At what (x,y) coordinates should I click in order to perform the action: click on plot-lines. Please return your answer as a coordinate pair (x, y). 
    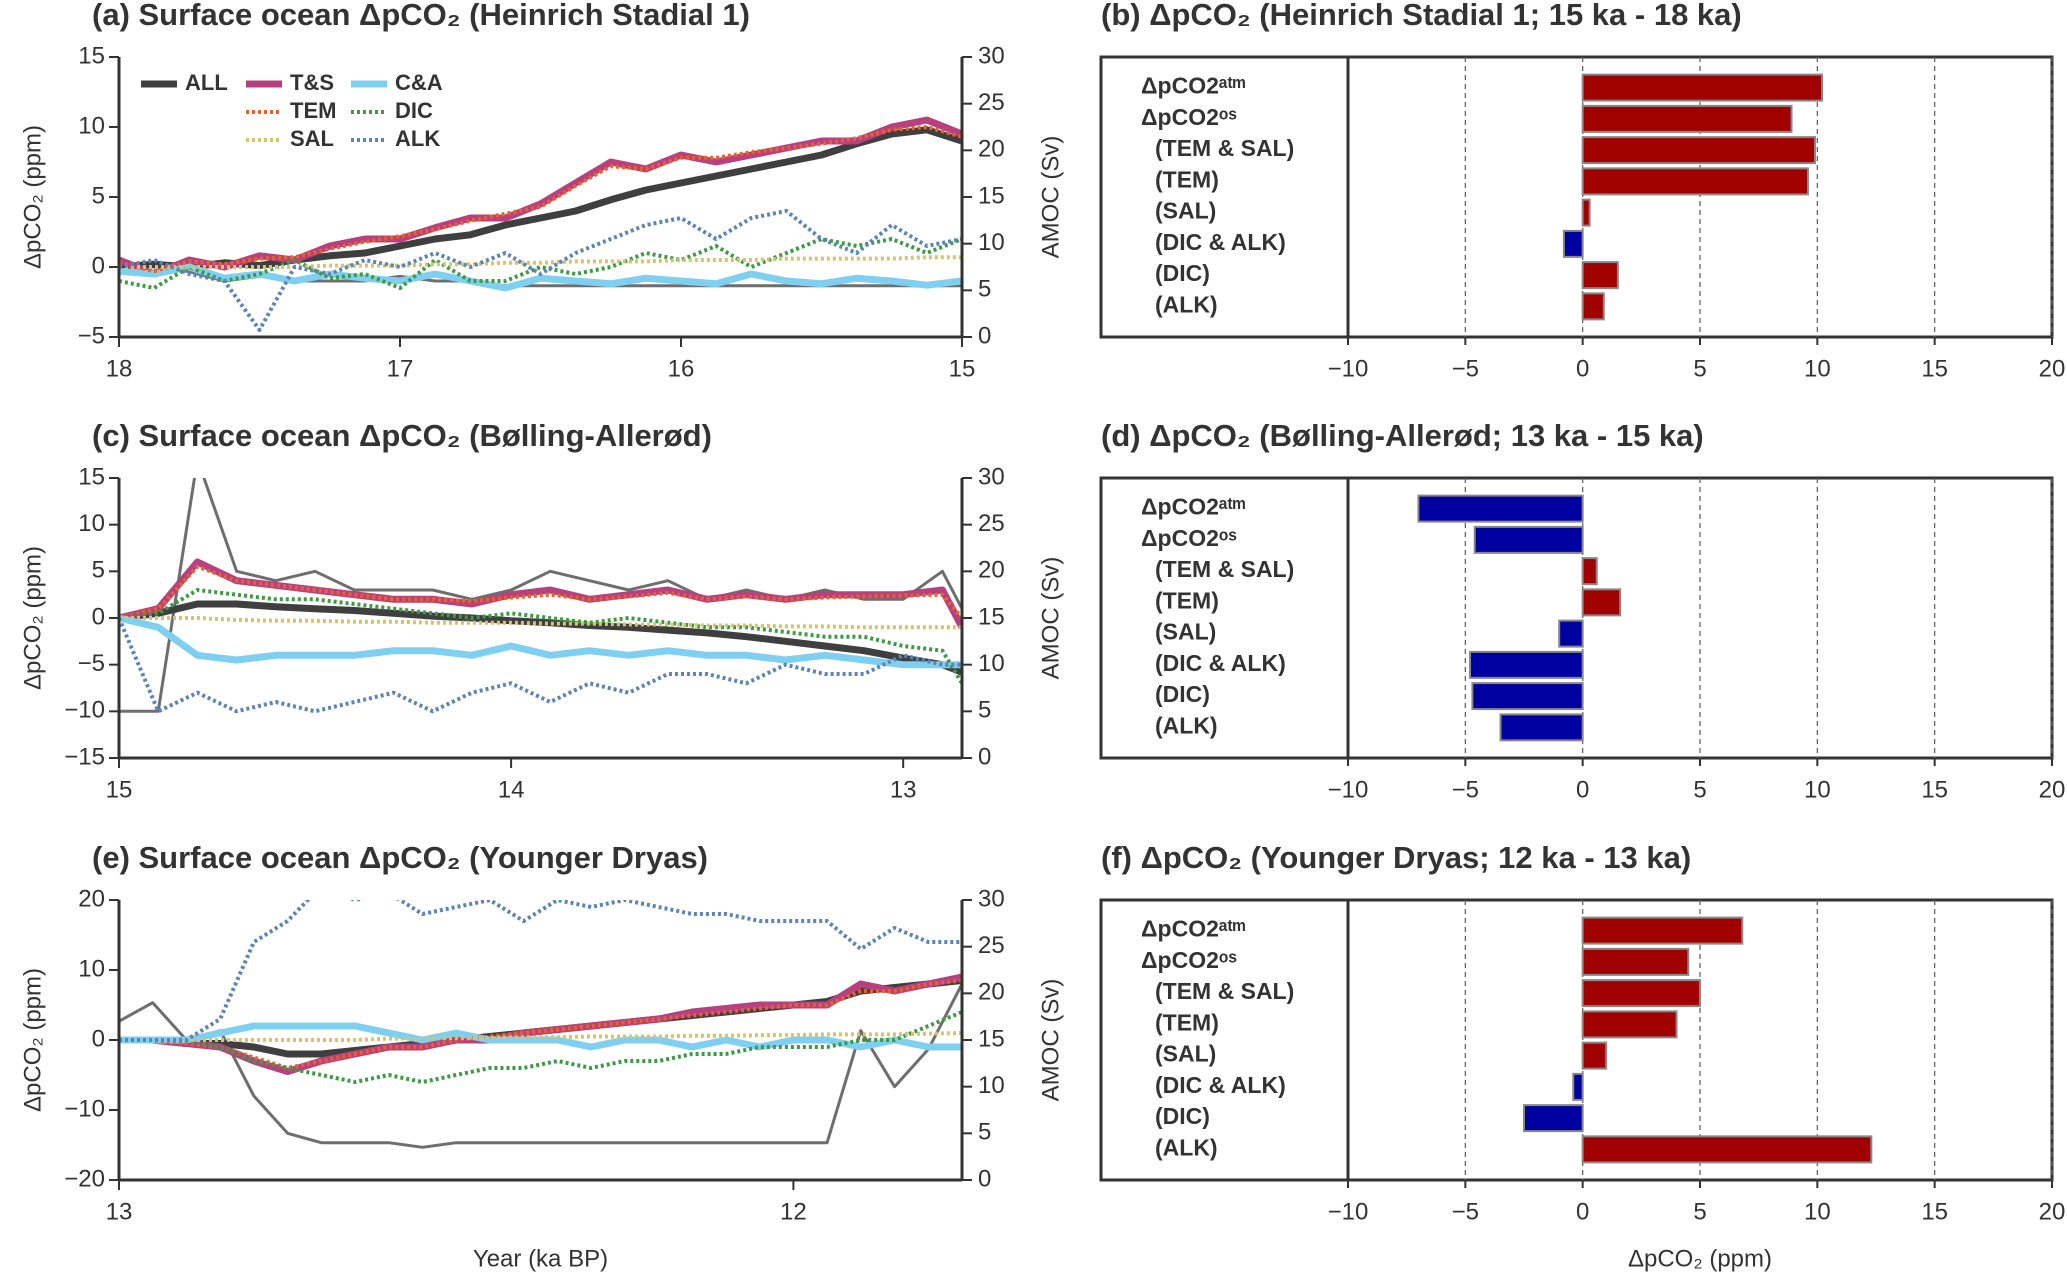
    Looking at the image, I should click on (540, 596).